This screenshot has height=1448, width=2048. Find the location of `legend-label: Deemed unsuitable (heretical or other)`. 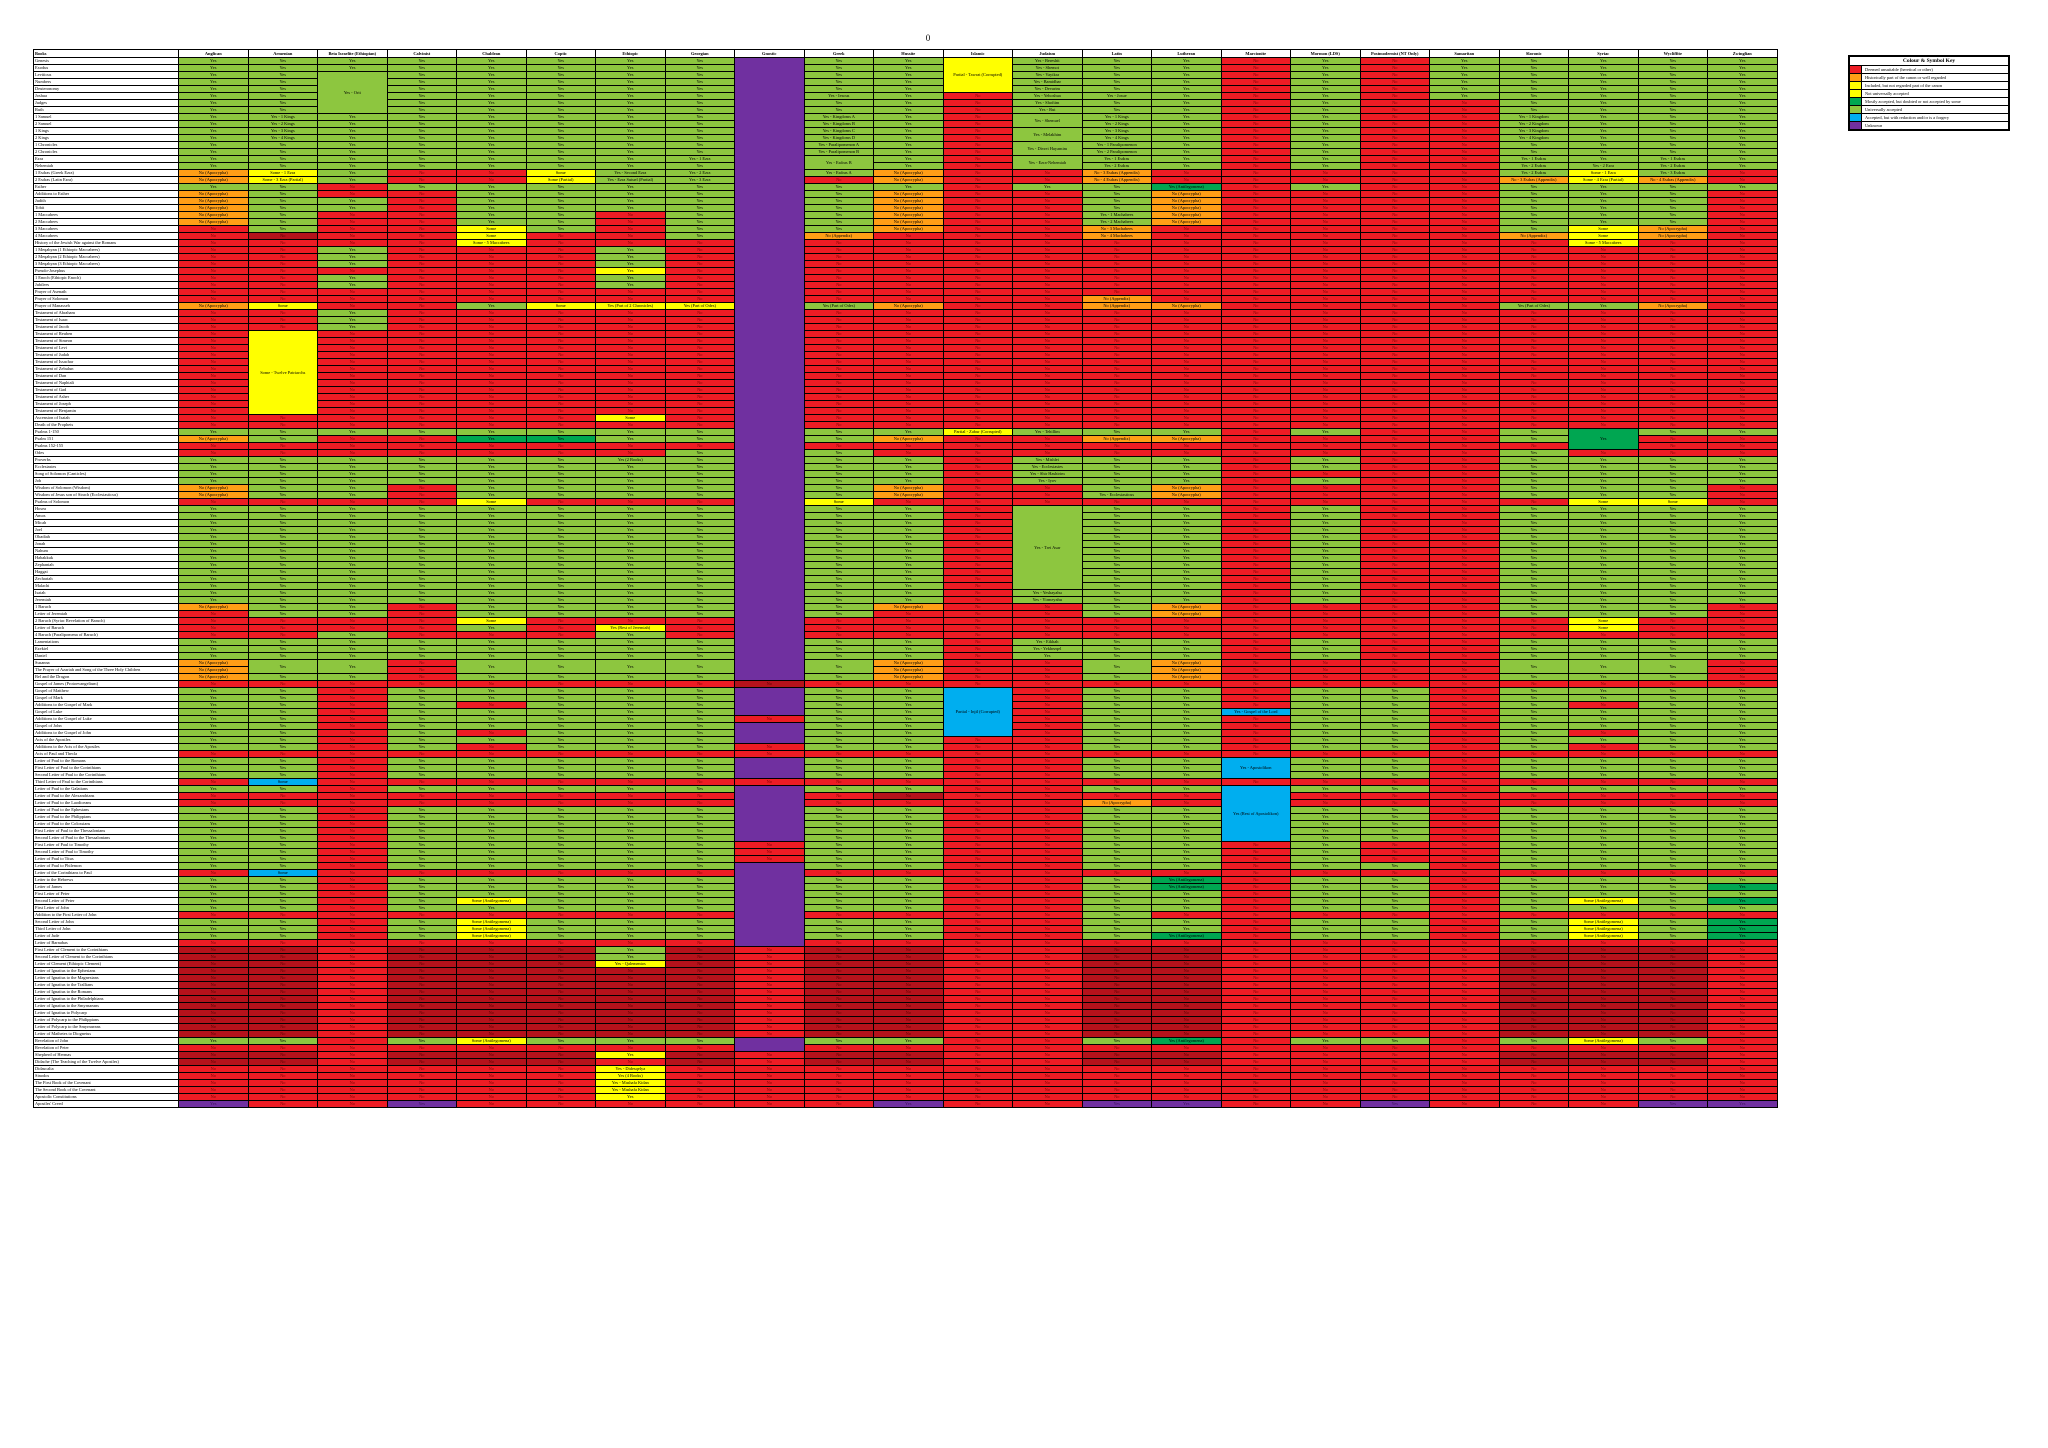

legend-label: Deemed unsuitable (heretical or other) is located at coordinates (1899, 69).